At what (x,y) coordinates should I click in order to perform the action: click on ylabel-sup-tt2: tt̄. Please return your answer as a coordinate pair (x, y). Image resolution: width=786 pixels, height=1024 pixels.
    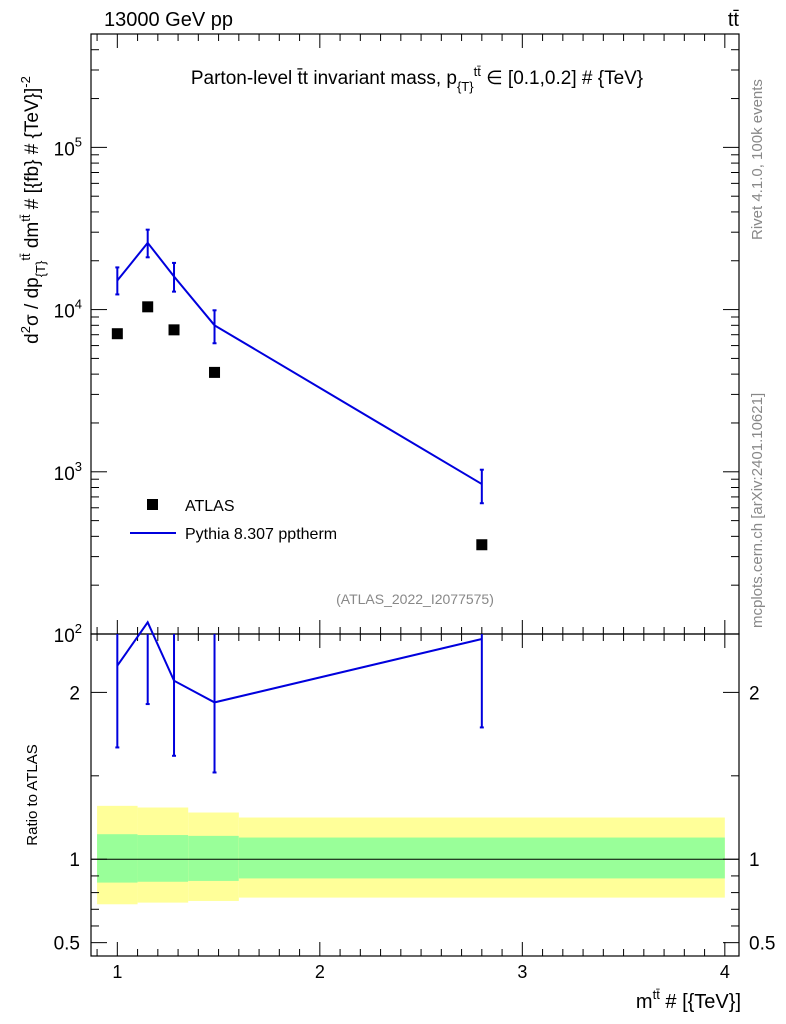
    Looking at the image, I should click on (25, 218).